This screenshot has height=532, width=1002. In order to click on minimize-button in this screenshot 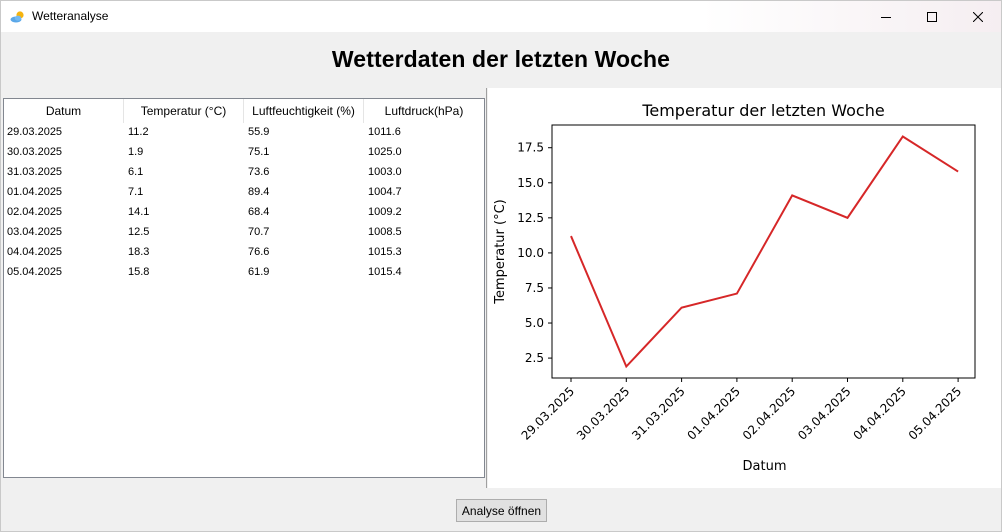, I will do `click(886, 16)`.